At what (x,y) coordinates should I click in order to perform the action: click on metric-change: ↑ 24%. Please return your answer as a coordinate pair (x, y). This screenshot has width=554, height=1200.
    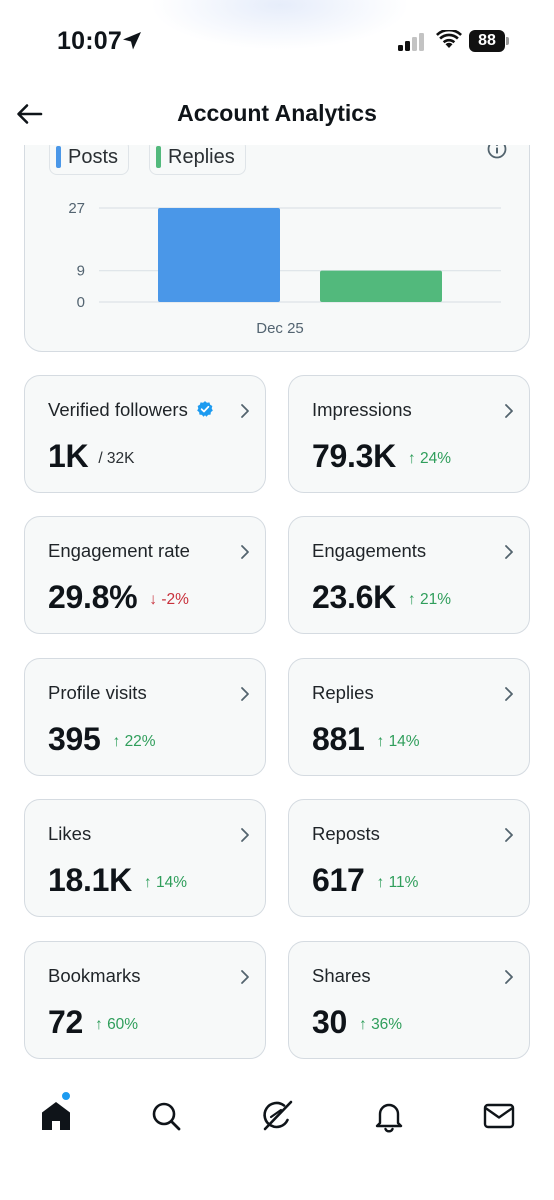
    Looking at the image, I should click on (429, 458).